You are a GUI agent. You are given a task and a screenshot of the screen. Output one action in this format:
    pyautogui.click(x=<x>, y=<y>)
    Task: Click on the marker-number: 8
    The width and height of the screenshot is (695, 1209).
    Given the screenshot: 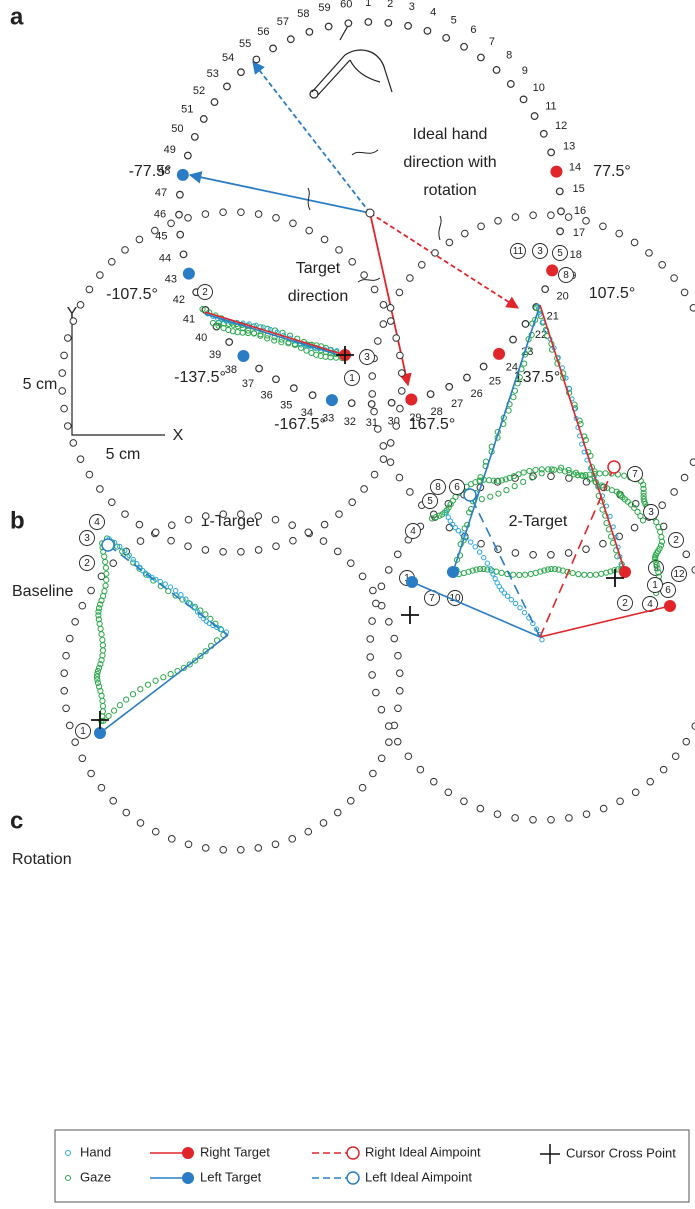 What is the action you would take?
    pyautogui.click(x=438, y=487)
    